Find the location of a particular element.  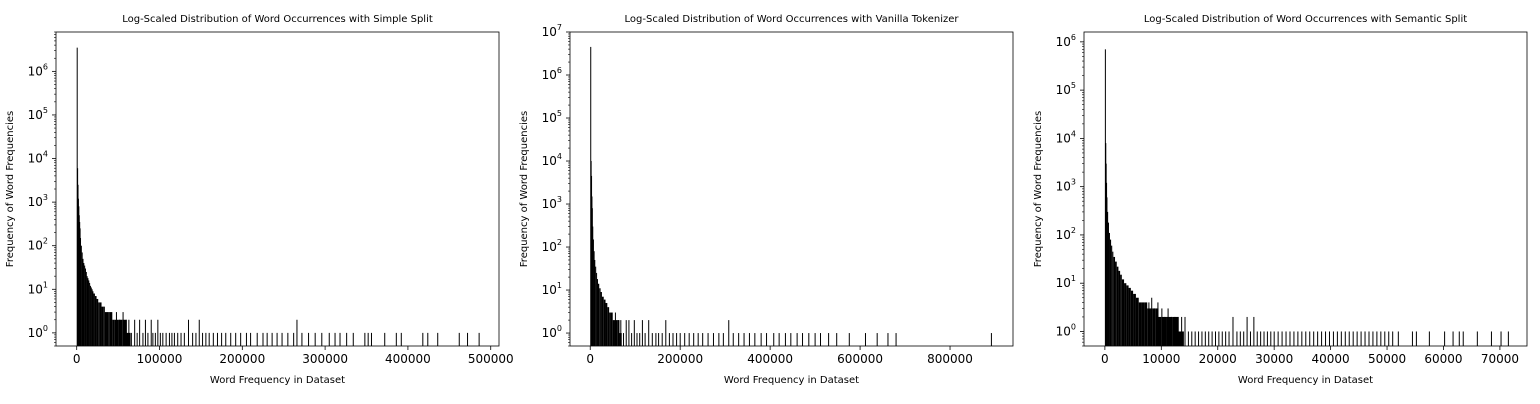

x-tick-label: 70000 is located at coordinates (1500, 359).